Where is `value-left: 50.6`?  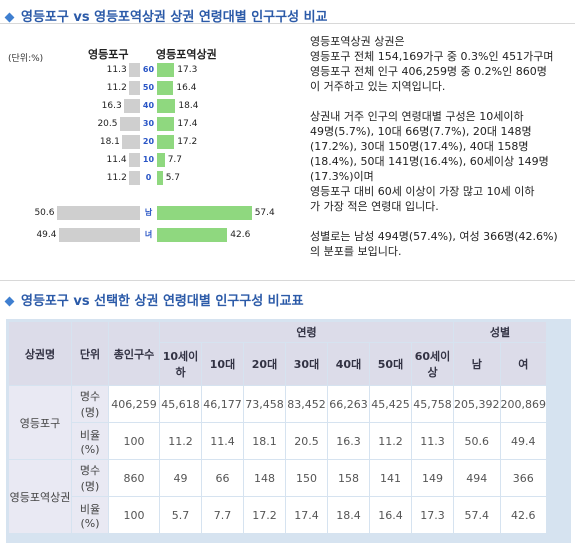 value-left: 50.6 is located at coordinates (44, 213).